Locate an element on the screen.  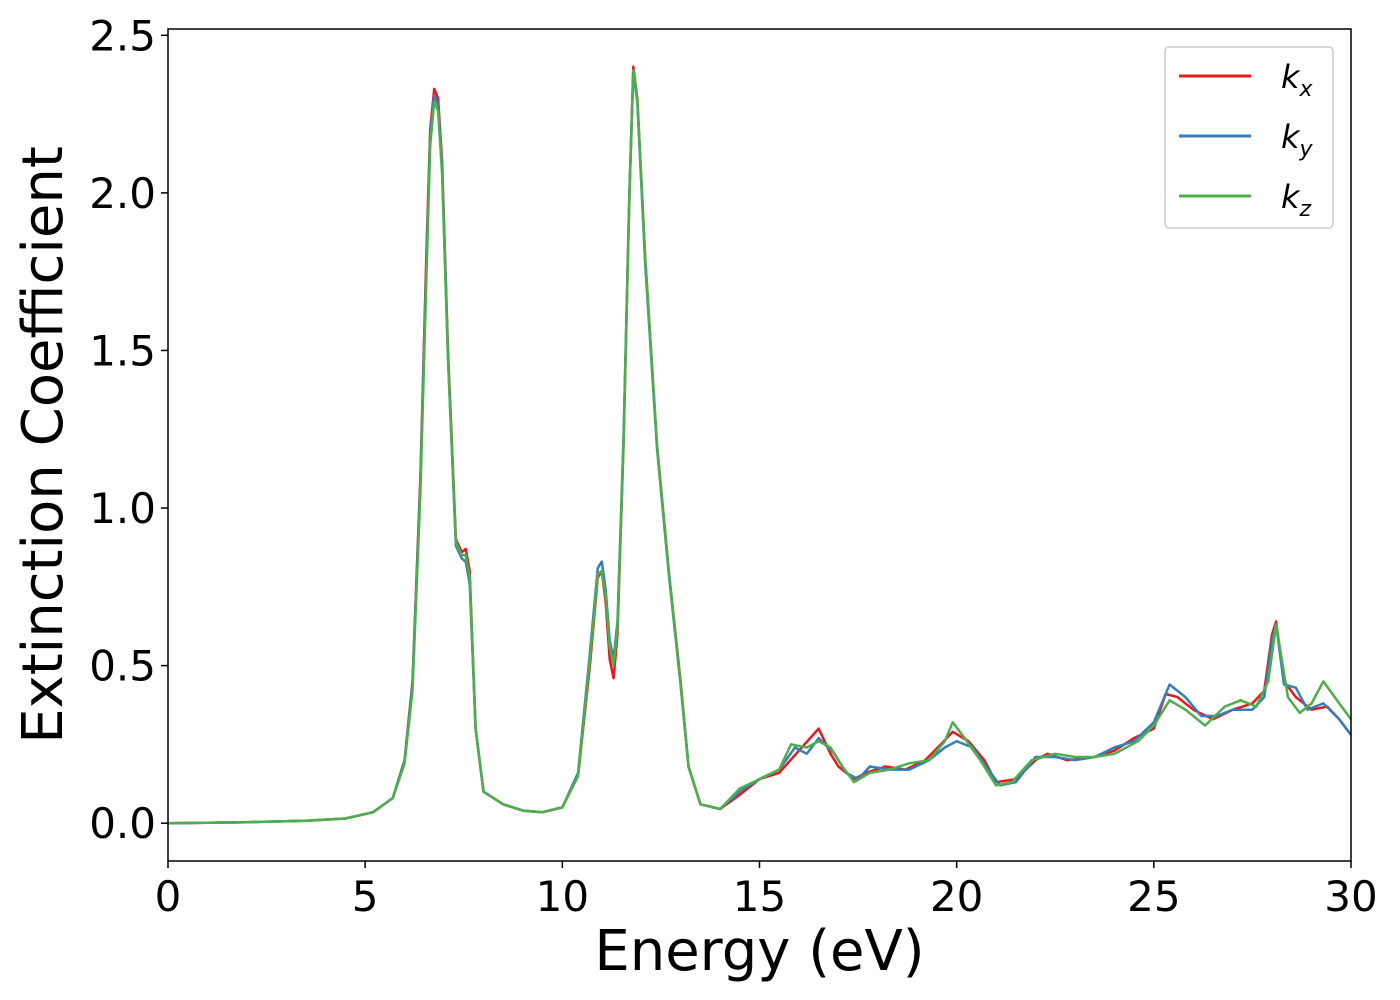
y-tick-label: 1.0 is located at coordinates (122, 508).